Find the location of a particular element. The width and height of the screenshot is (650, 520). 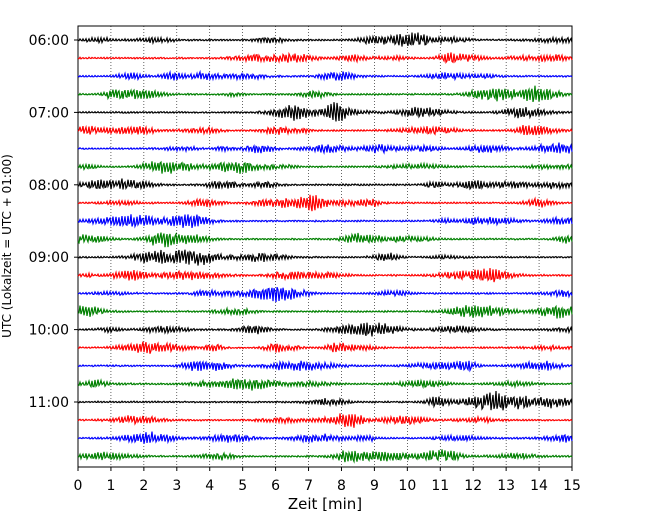

x-tick-label: 6 is located at coordinates (275, 486).